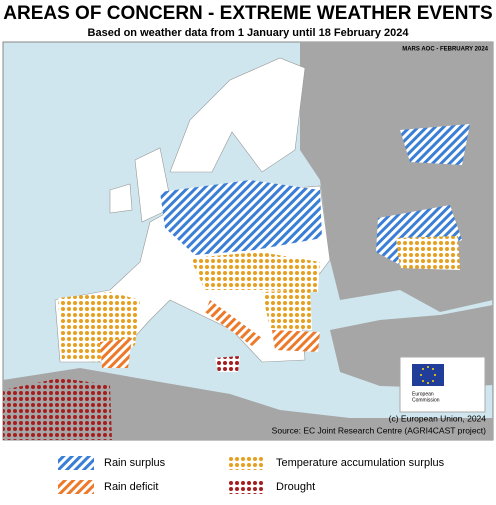 The height and width of the screenshot is (505, 496). I want to click on legend-label: Rain surplus, so click(135, 463).